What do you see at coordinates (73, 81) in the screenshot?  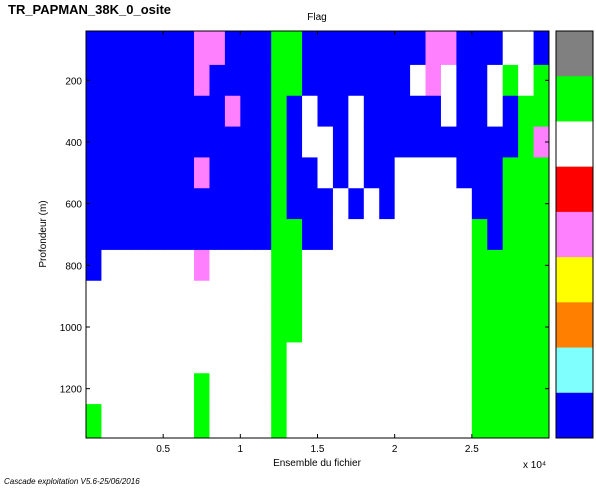 I see `y-tick-label: 200` at bounding box center [73, 81].